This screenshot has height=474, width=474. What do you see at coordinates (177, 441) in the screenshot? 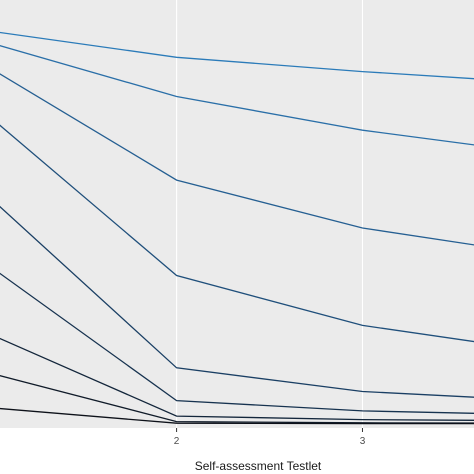
I see `x-tick-label: 2` at bounding box center [177, 441].